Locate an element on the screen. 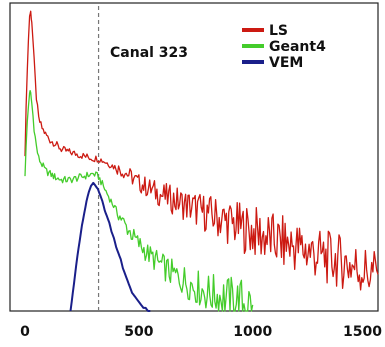  legend-label-vem: VEM is located at coordinates (286, 63).